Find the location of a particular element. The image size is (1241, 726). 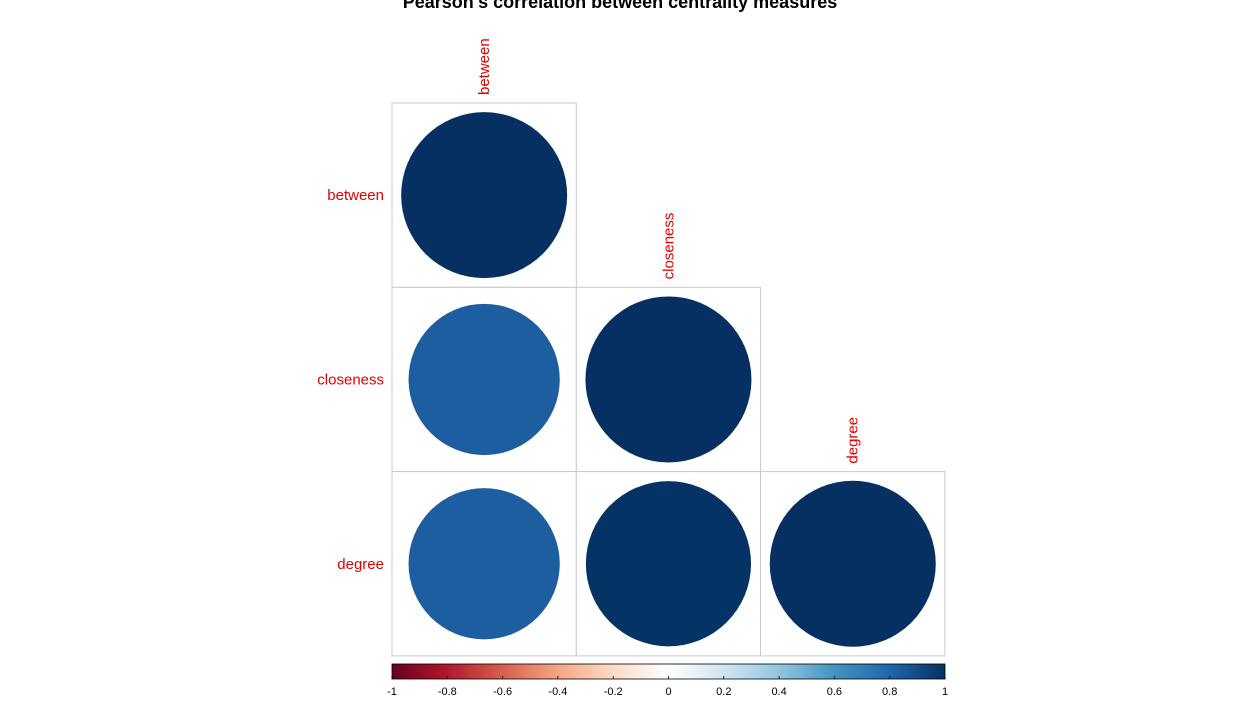

colorbar: -1 -0.8 -0.6 -0.4 -0.2 0 0.2 0.4 0.6 0.8 1 is located at coordinates (667, 680).